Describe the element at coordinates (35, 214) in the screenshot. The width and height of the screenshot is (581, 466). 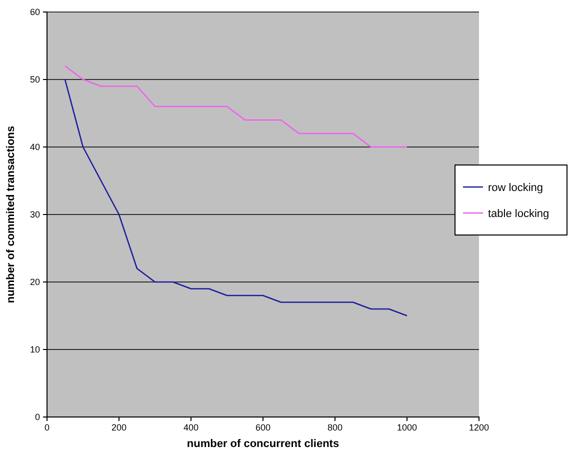
I see `y-tick-label: 30` at that location.